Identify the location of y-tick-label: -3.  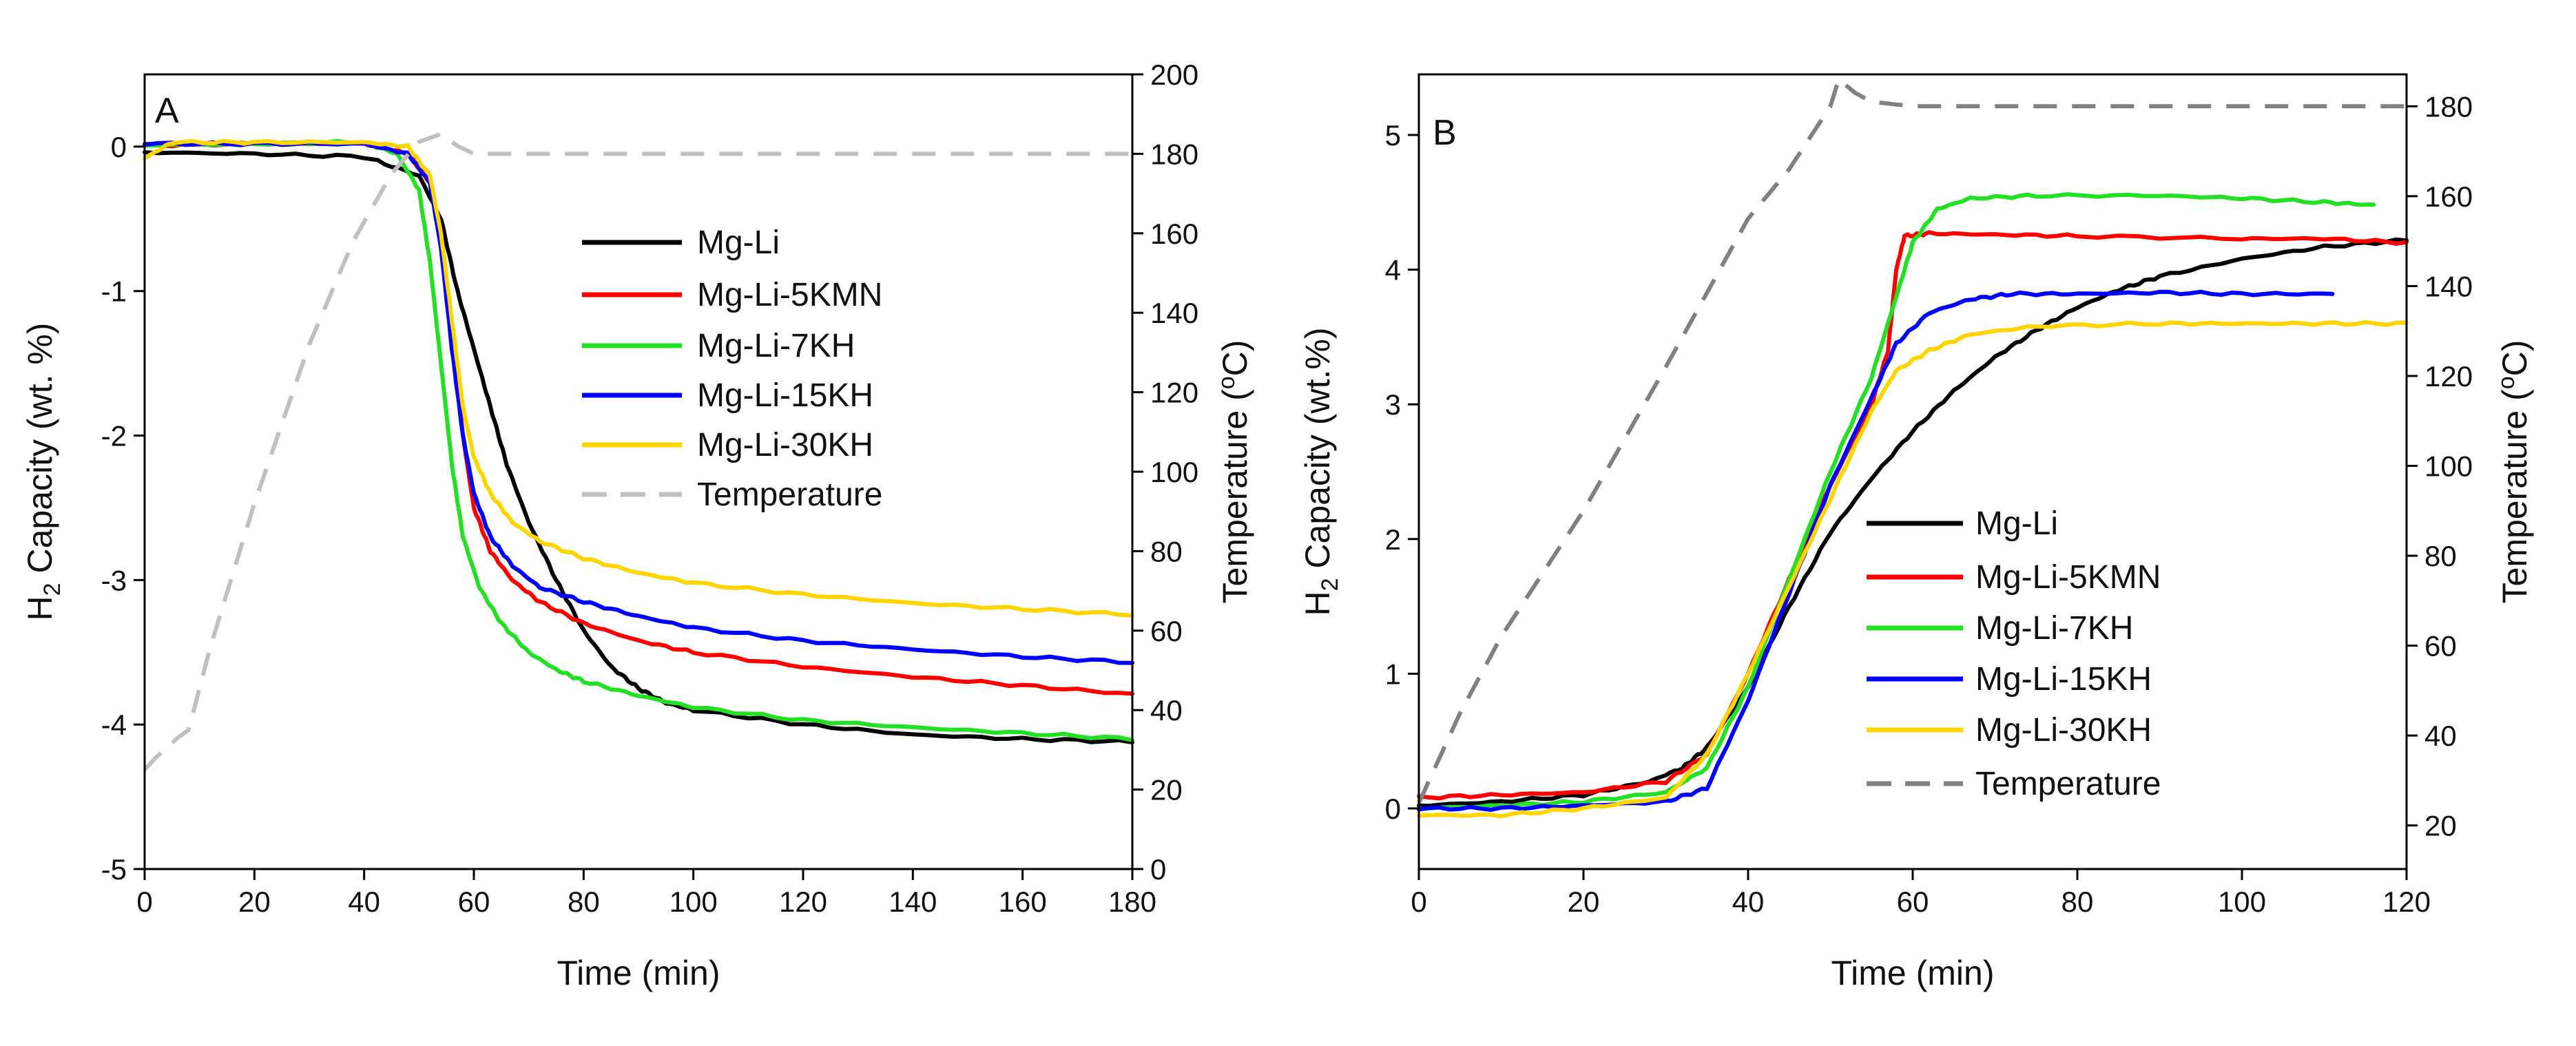
(114, 580).